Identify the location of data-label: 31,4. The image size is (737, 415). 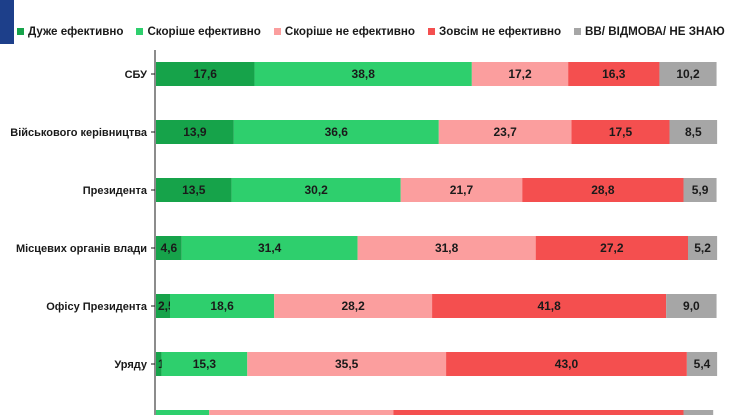
(270, 248).